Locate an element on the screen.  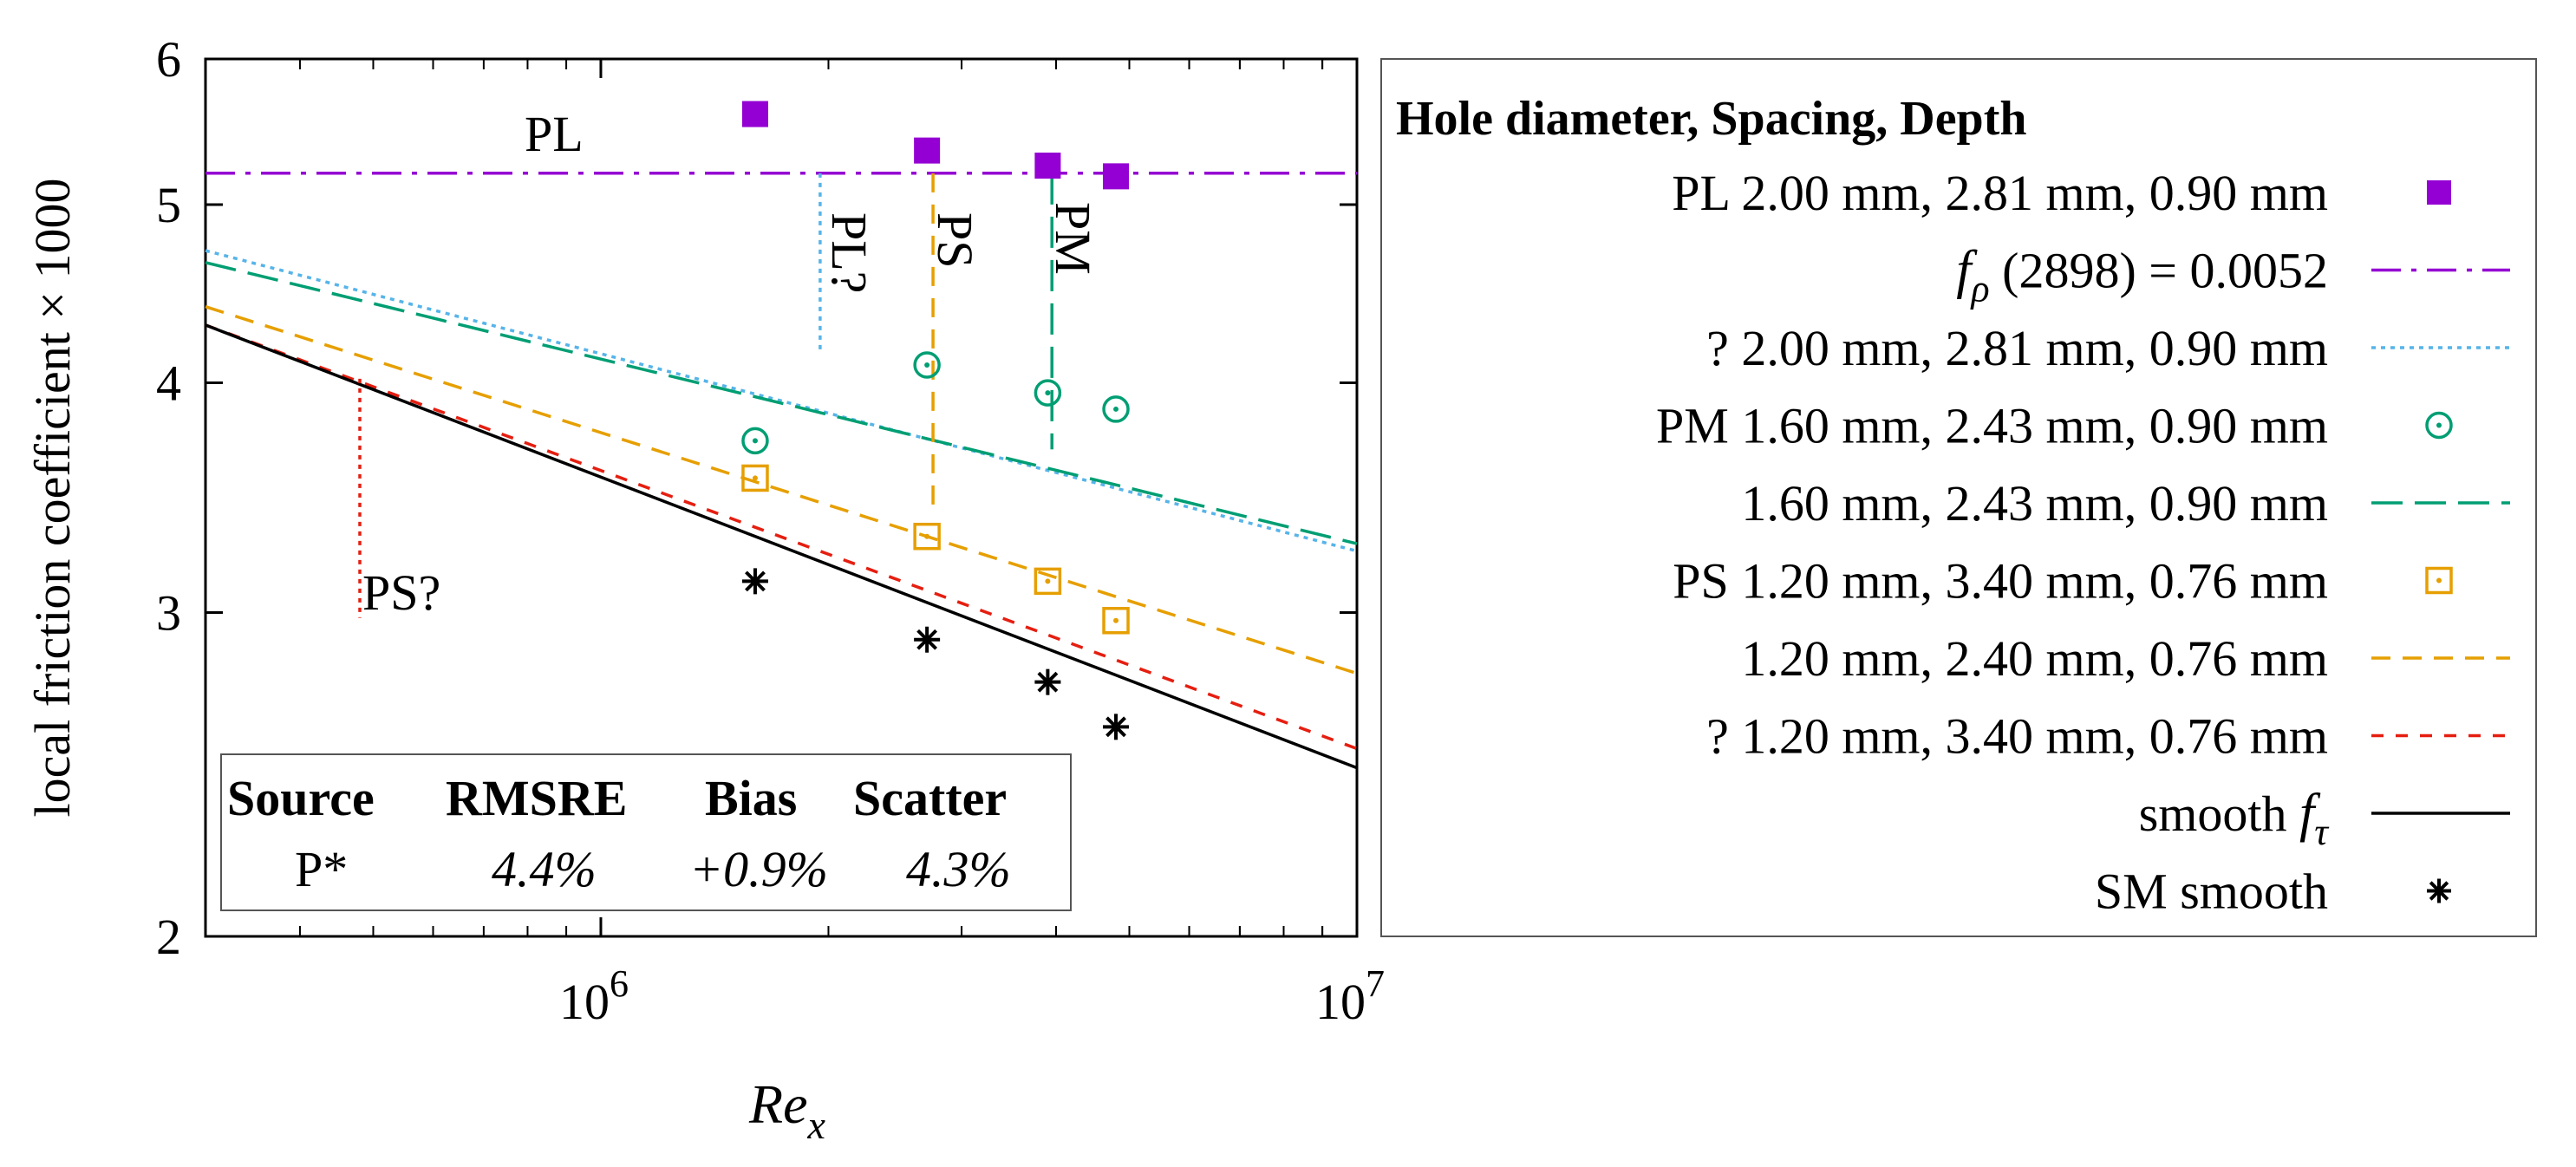
legend-title: Hole diameter, Spacing, Depth is located at coordinates (1711, 119).